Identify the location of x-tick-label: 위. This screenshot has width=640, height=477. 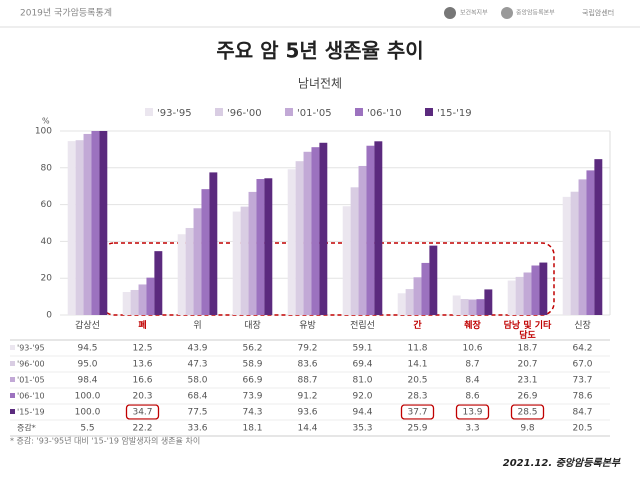
(197, 326).